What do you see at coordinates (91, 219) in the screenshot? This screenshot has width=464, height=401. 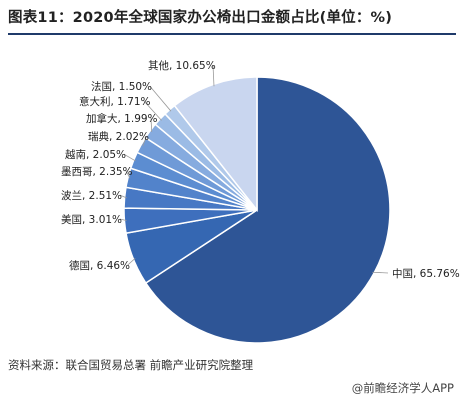 I see `pie-label-3: 美国, 3.01%` at bounding box center [91, 219].